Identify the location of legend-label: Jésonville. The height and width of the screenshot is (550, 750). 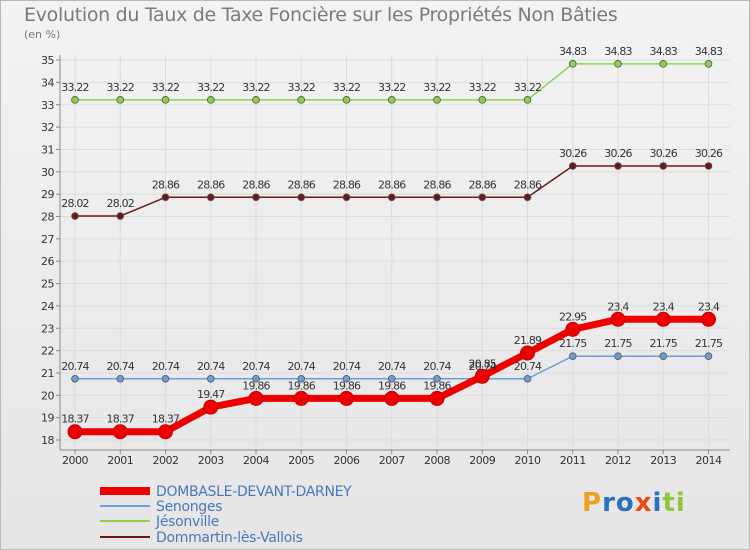
(188, 522).